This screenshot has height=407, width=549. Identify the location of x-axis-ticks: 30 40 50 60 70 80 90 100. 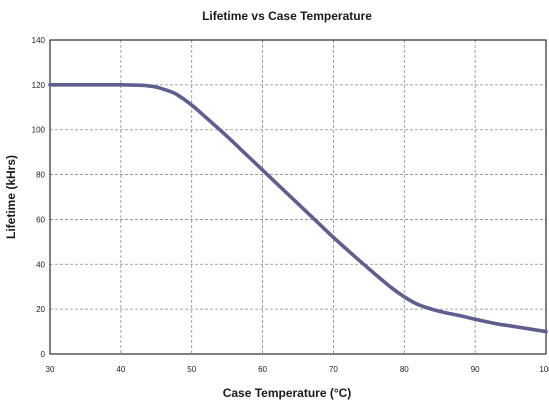
(297, 369).